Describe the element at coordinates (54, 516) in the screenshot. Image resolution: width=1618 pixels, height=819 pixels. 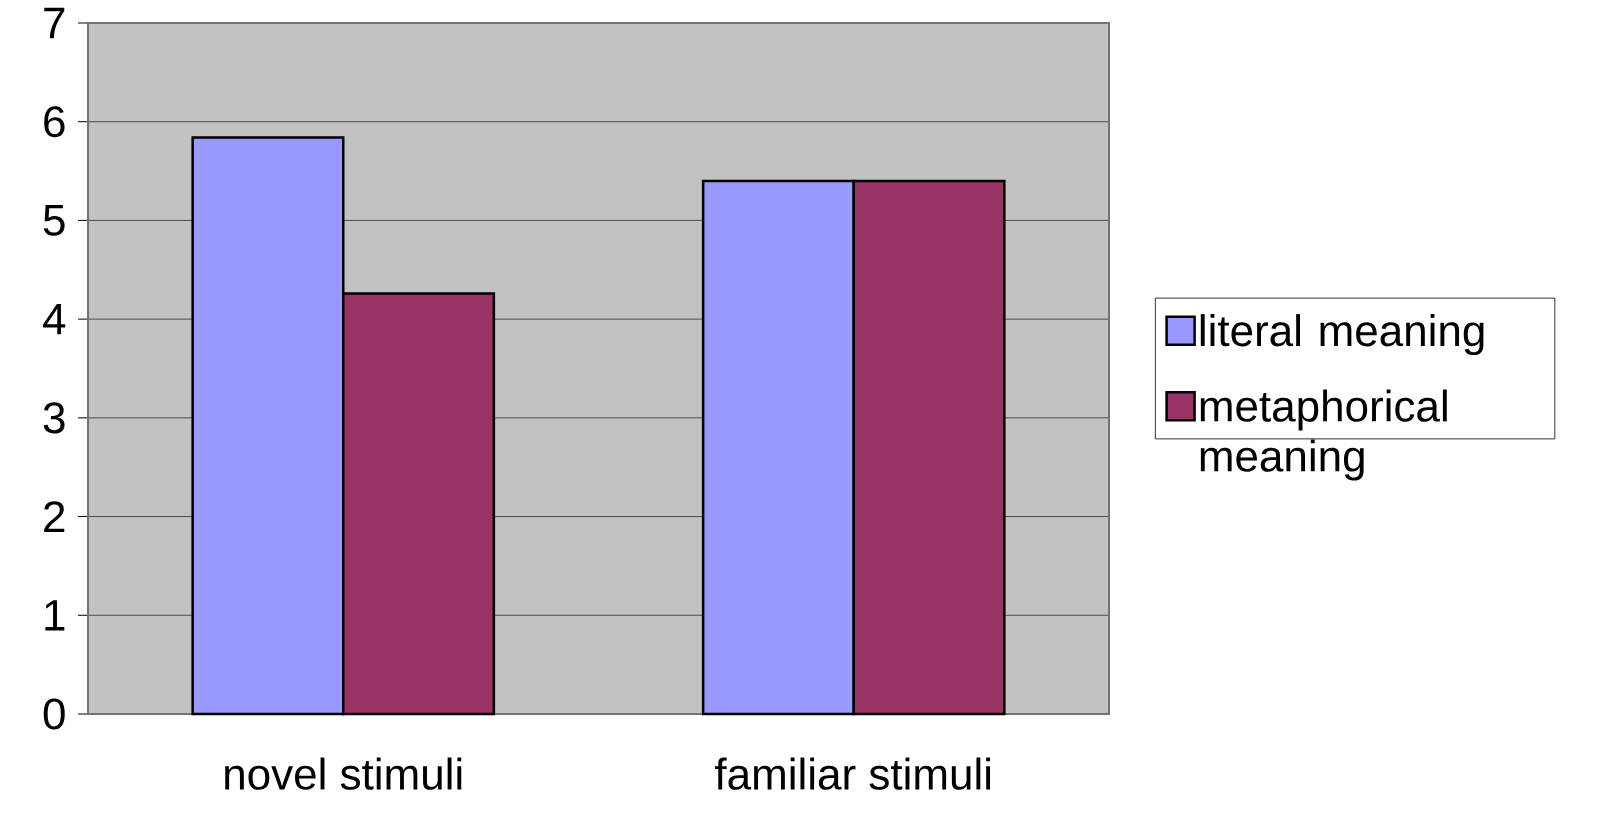
I see `y-tick-label: 2` at that location.